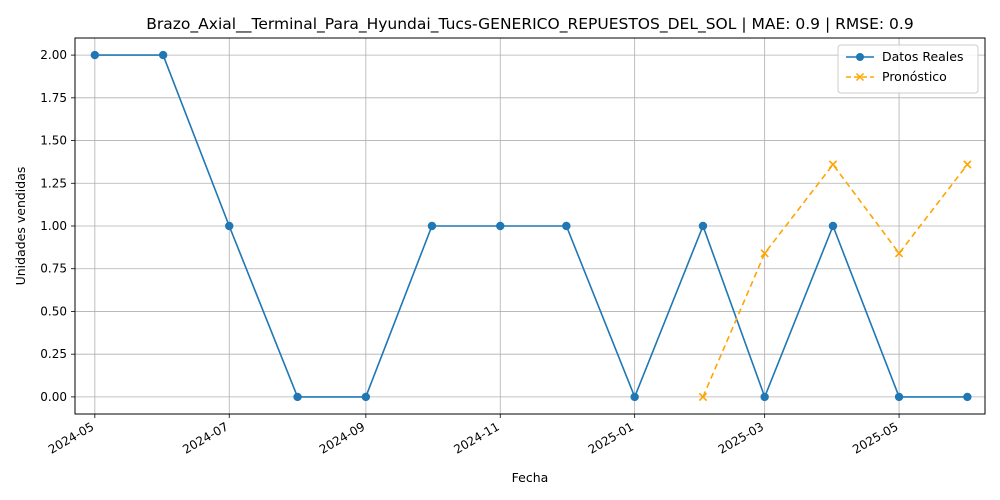  I want to click on x-tick-label: 2025-05, so click(875, 437).